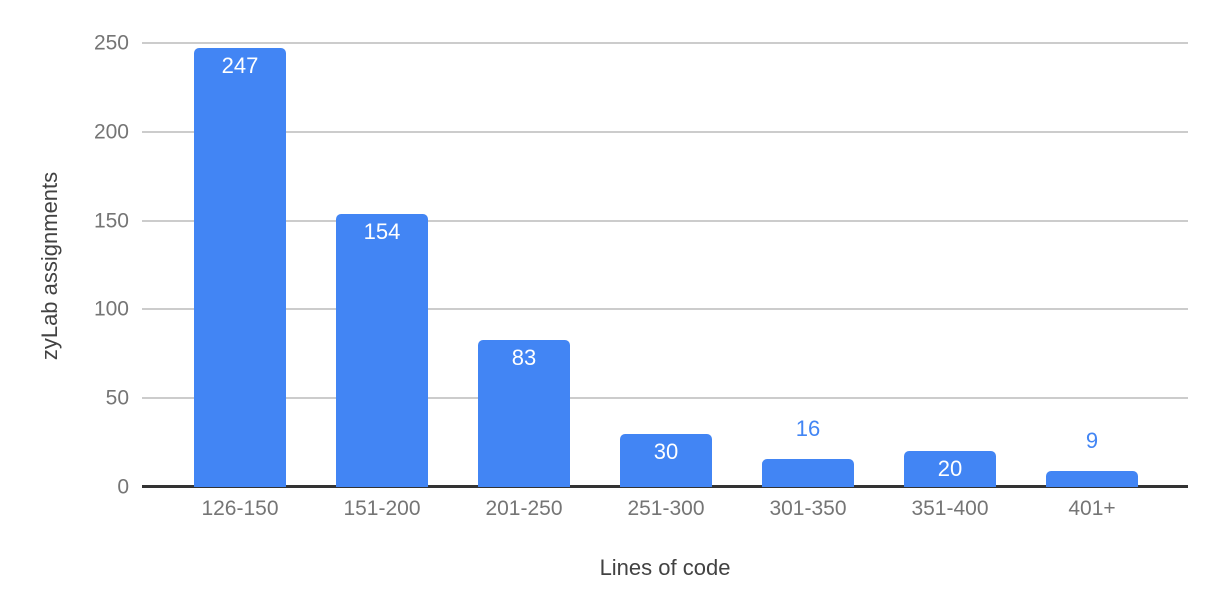  I want to click on x-axis-tick-label-351-400: 351-400, so click(950, 508).